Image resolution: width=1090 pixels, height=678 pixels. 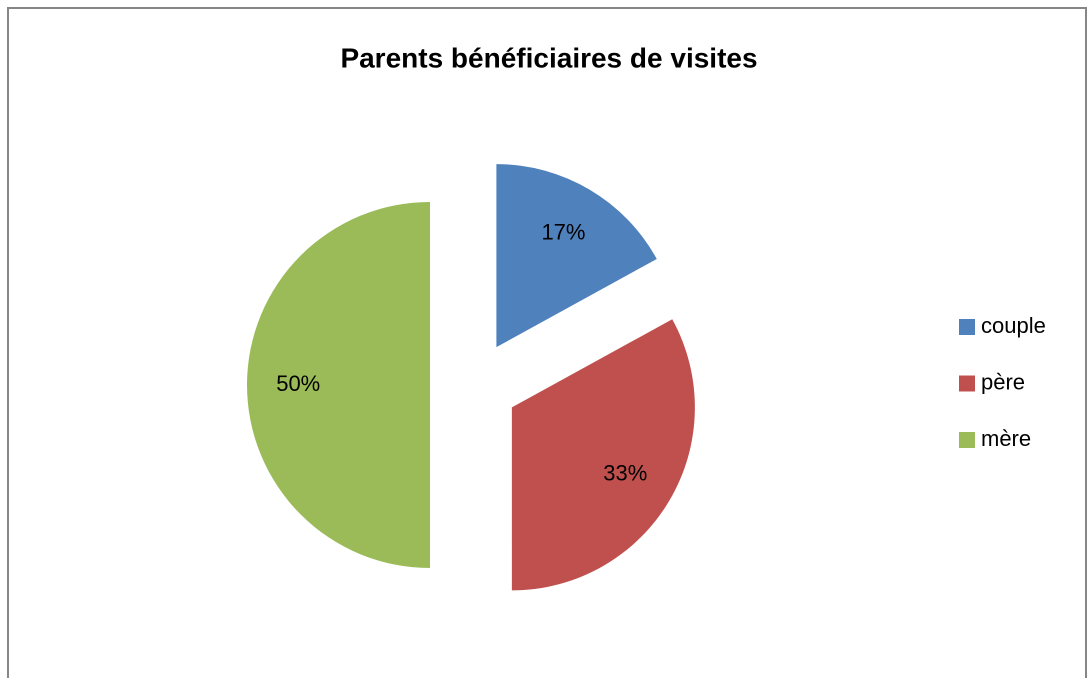 What do you see at coordinates (1003, 381) in the screenshot?
I see `legend-label: père` at bounding box center [1003, 381].